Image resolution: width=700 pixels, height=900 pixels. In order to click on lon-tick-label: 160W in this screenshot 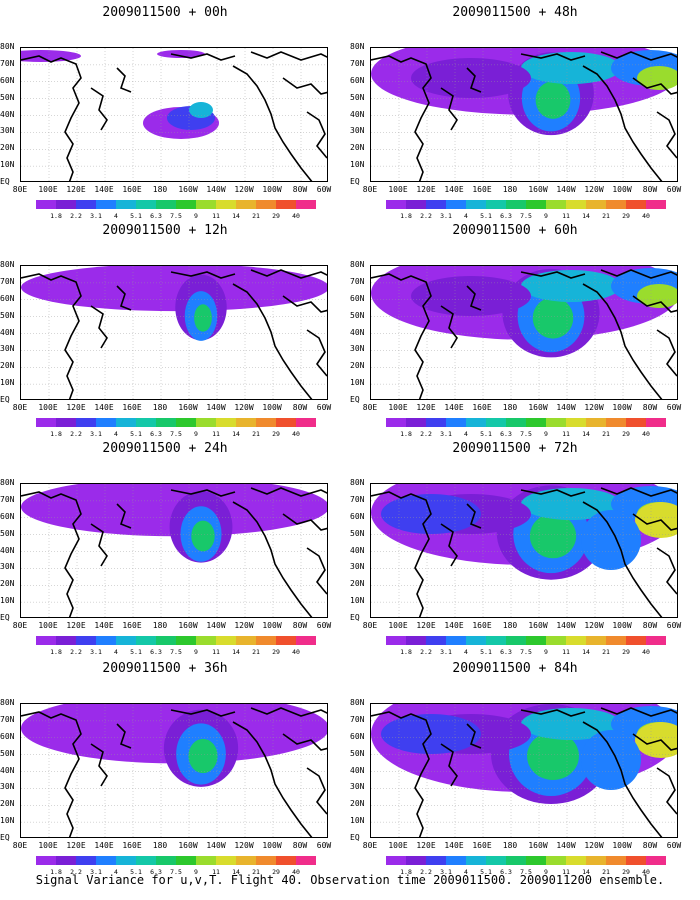, I will do `click(538, 407)`.